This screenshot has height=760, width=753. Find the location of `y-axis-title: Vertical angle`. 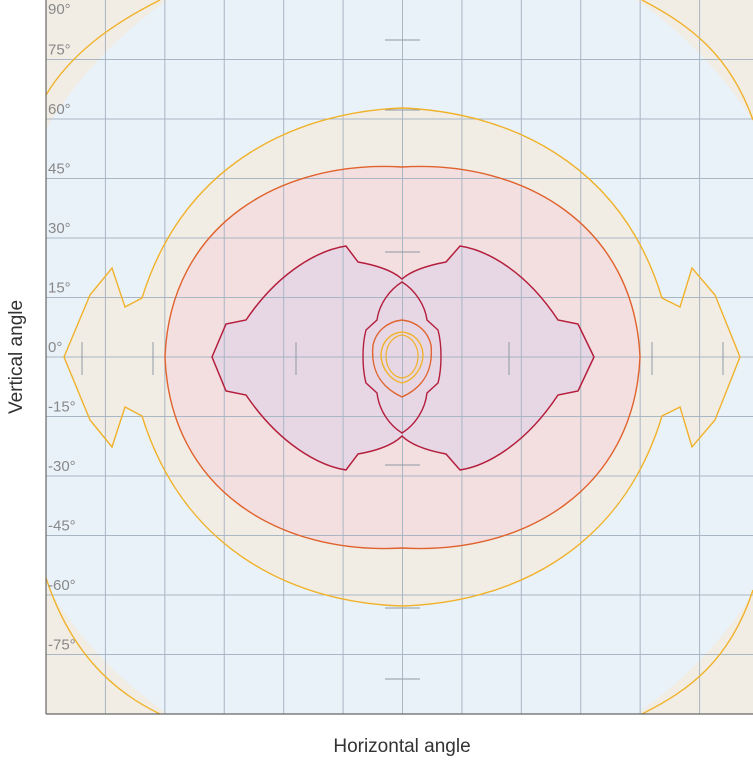

y-axis-title: Vertical angle is located at coordinates (16, 357).